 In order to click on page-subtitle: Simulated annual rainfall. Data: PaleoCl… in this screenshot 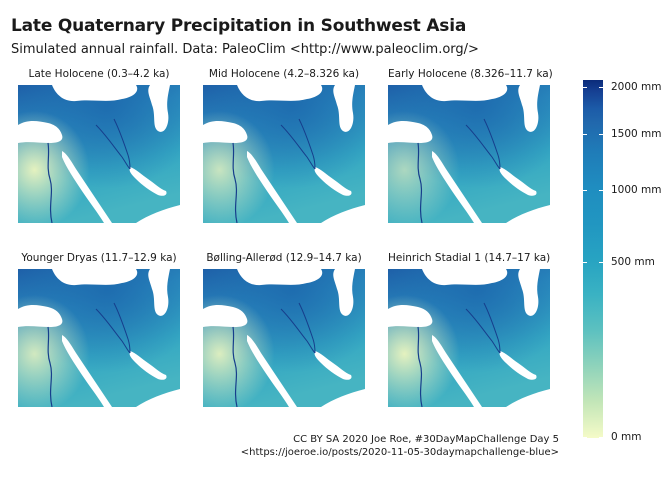, I will do `click(245, 49)`.